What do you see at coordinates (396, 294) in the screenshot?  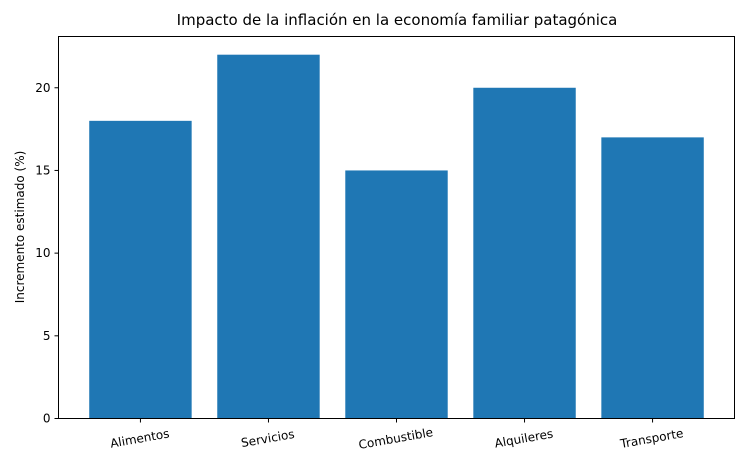 I see `bar-combustible` at bounding box center [396, 294].